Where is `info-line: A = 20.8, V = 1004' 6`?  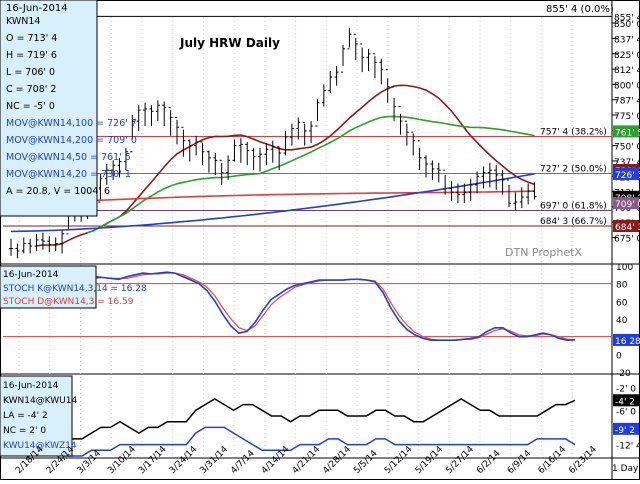
info-line: A = 20.8, V = 1004' 6 is located at coordinates (58, 191).